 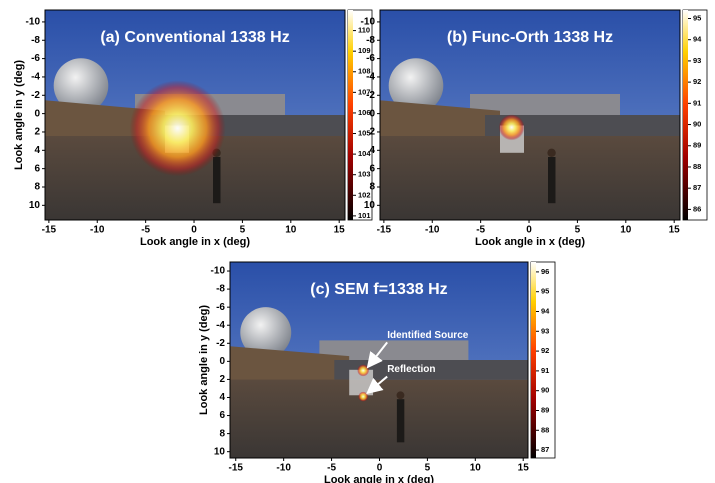 What do you see at coordinates (697, 17) in the screenshot?
I see `colorbar-tick-label: 95` at bounding box center [697, 17].